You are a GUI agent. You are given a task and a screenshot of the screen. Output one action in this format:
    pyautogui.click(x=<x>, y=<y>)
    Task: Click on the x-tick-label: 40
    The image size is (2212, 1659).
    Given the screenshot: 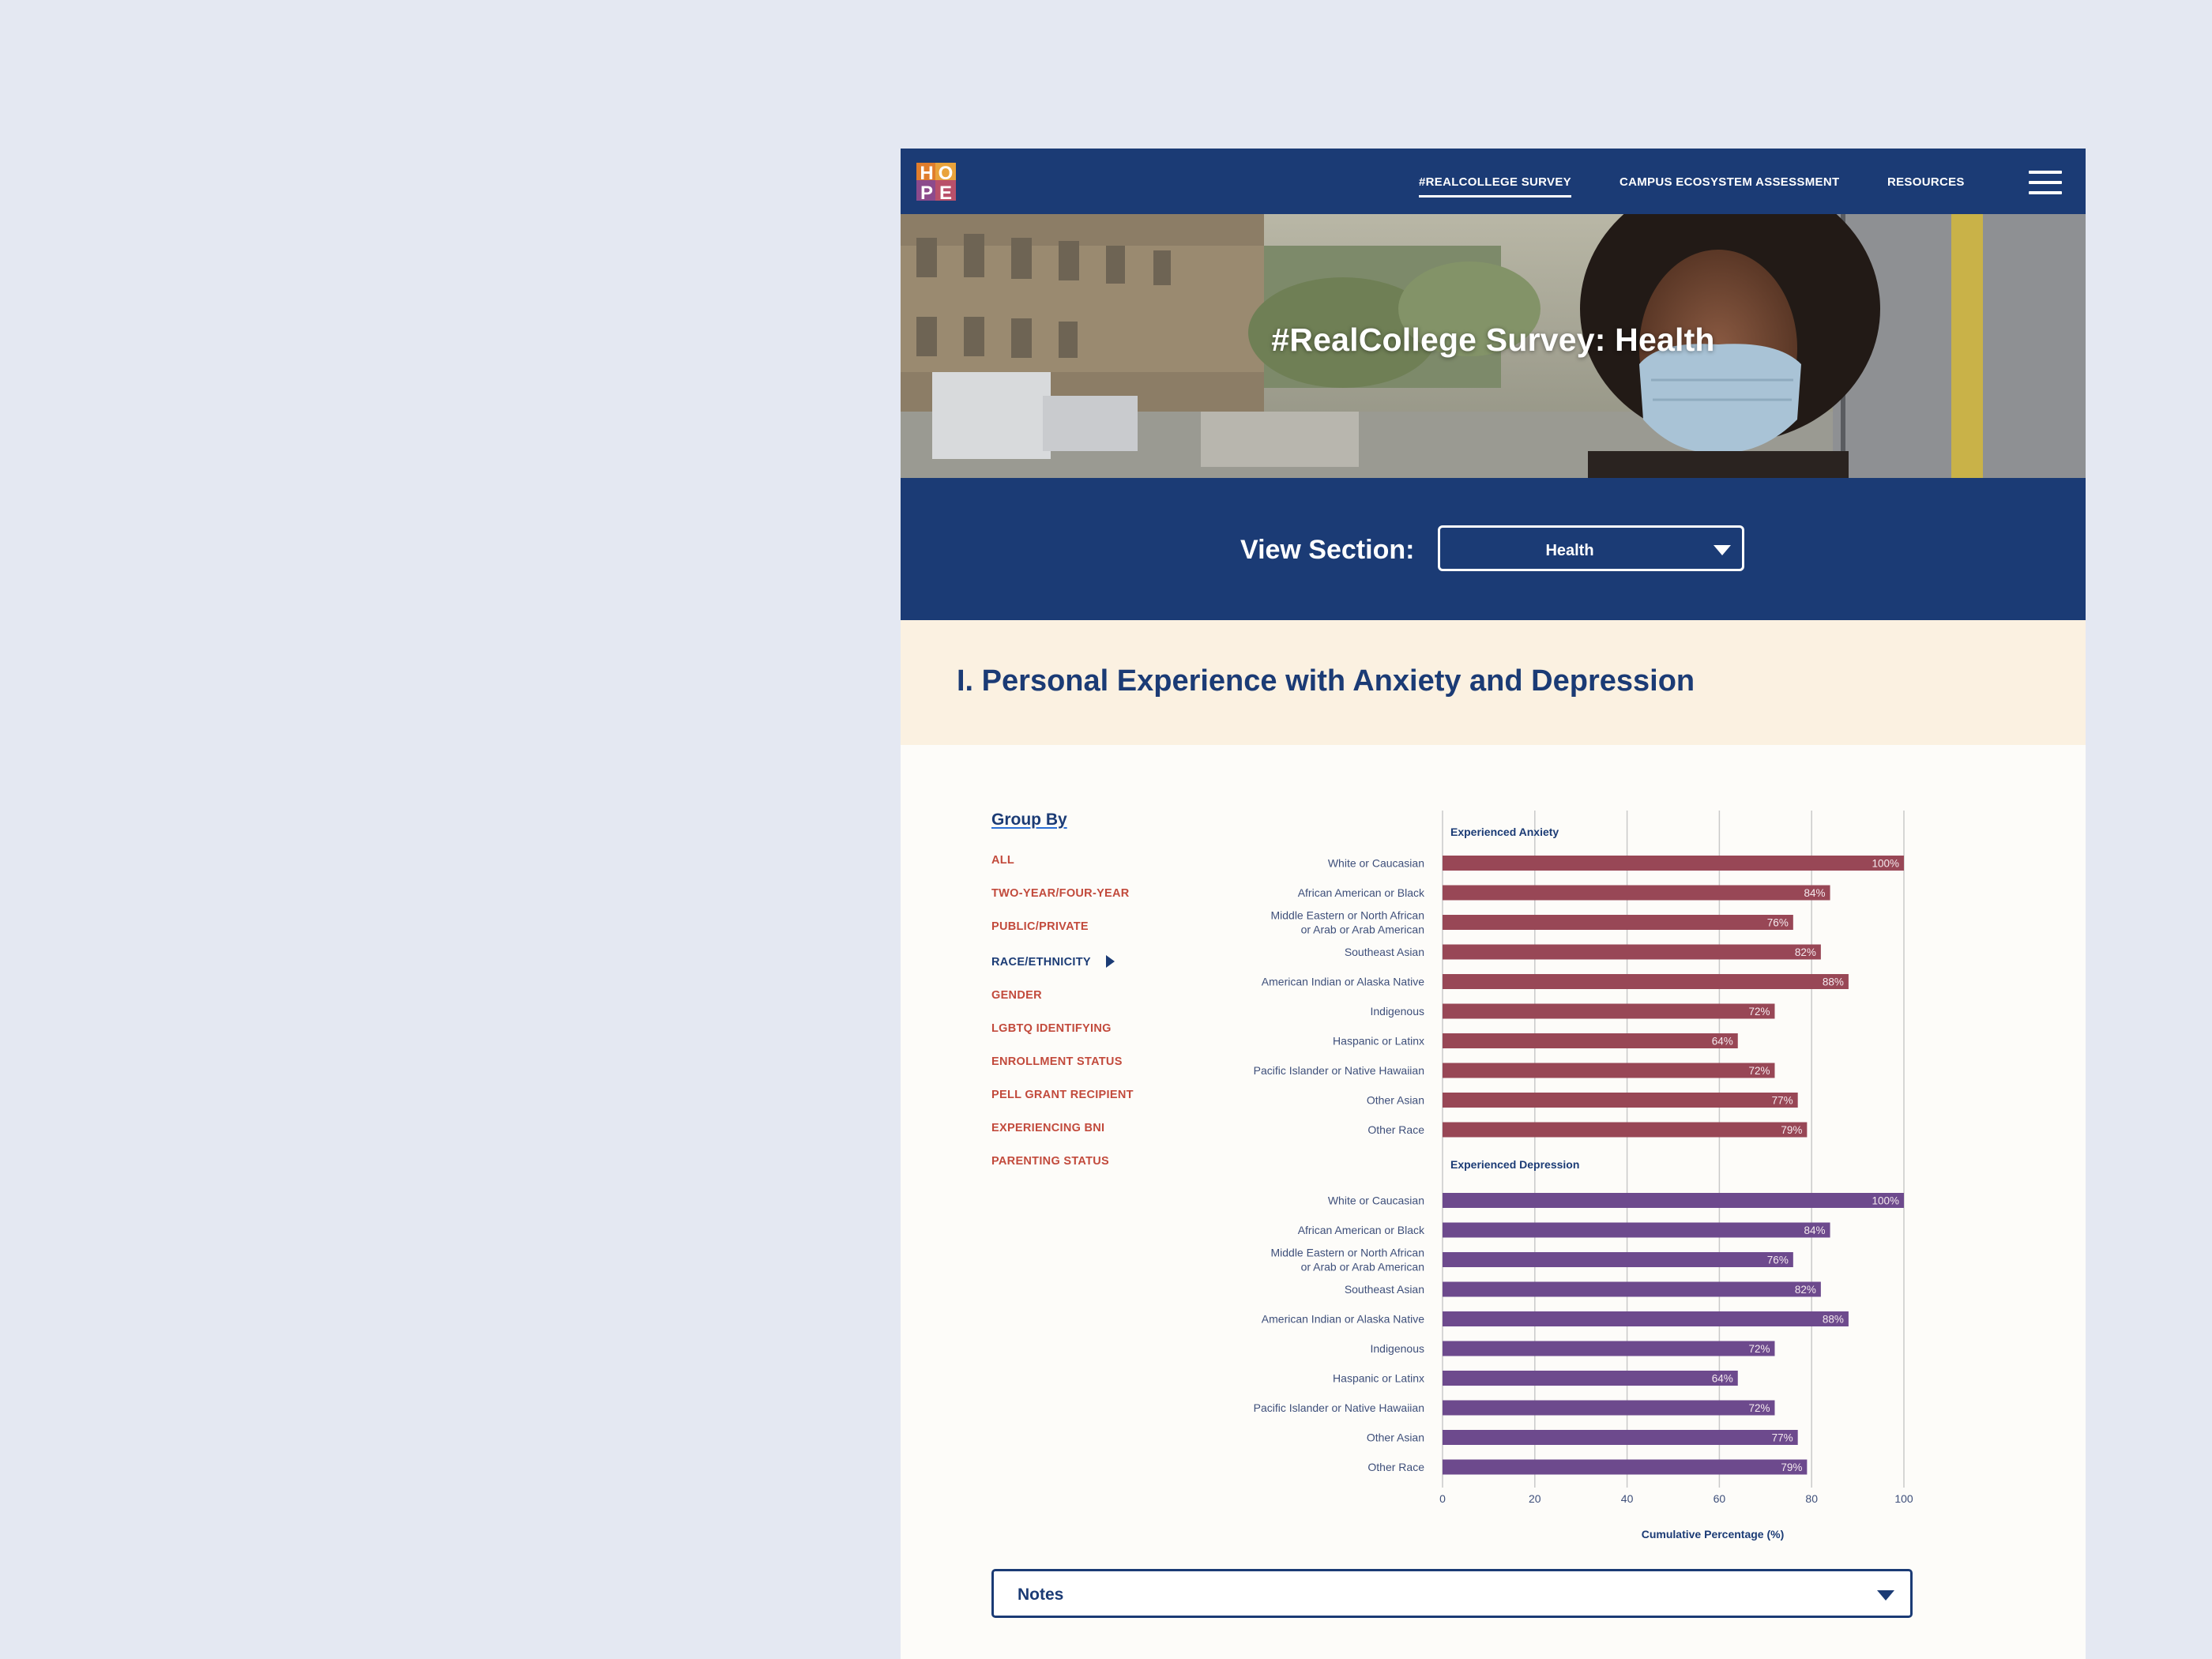 What is the action you would take?
    pyautogui.click(x=1628, y=1499)
    